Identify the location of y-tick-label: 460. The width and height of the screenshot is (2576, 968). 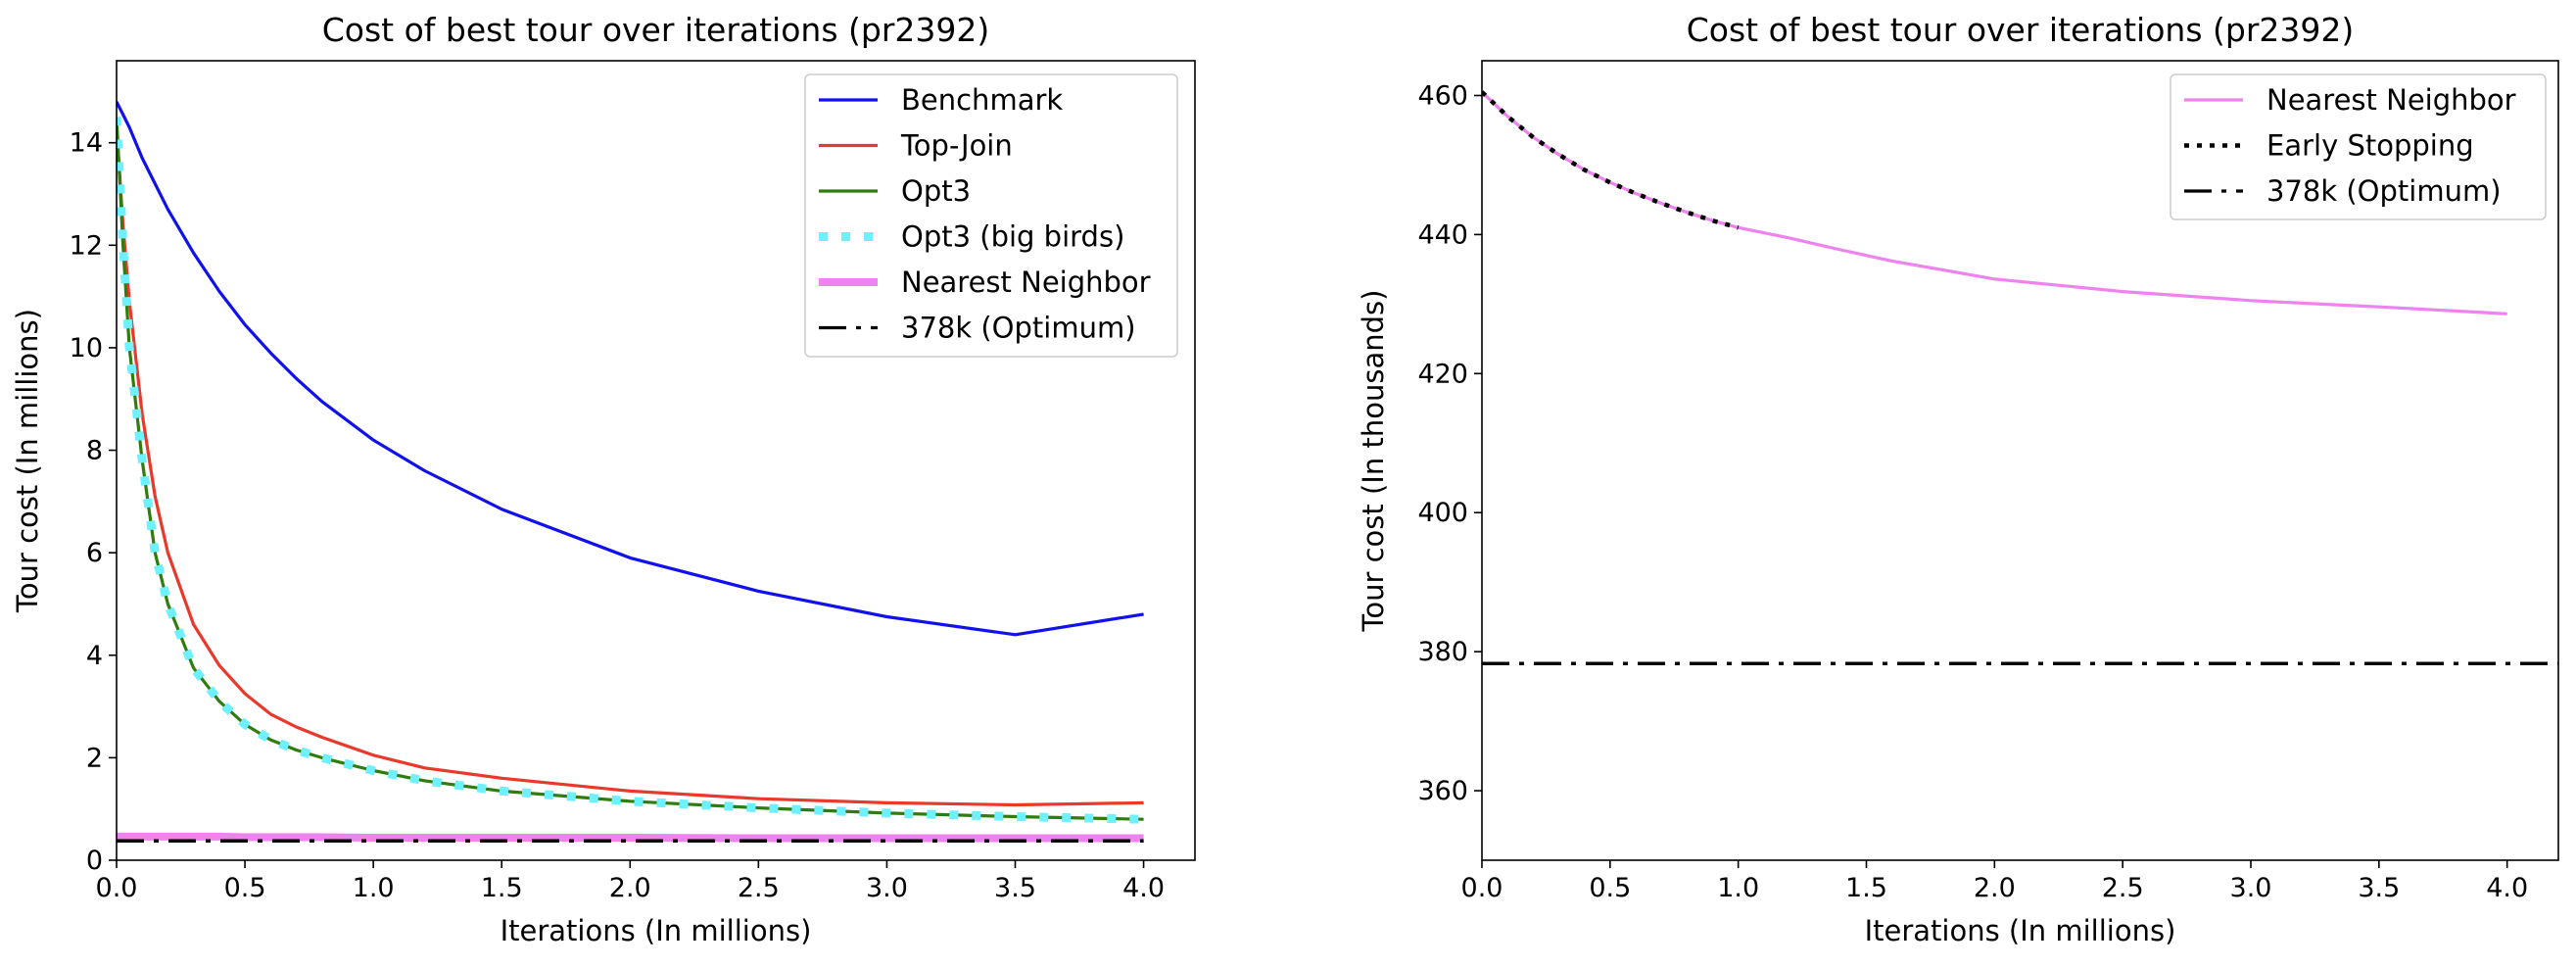
(1442, 95).